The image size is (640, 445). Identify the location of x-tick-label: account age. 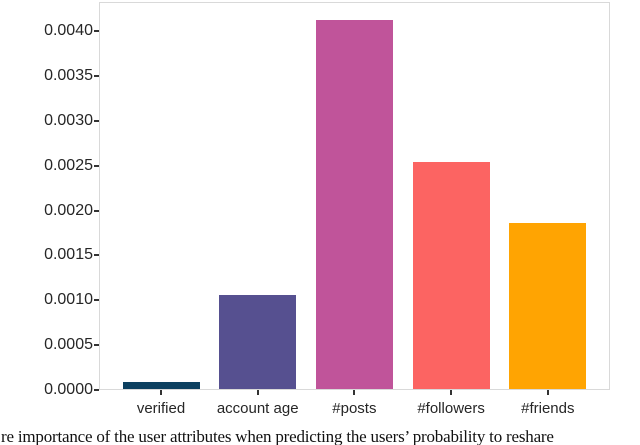
(257, 408).